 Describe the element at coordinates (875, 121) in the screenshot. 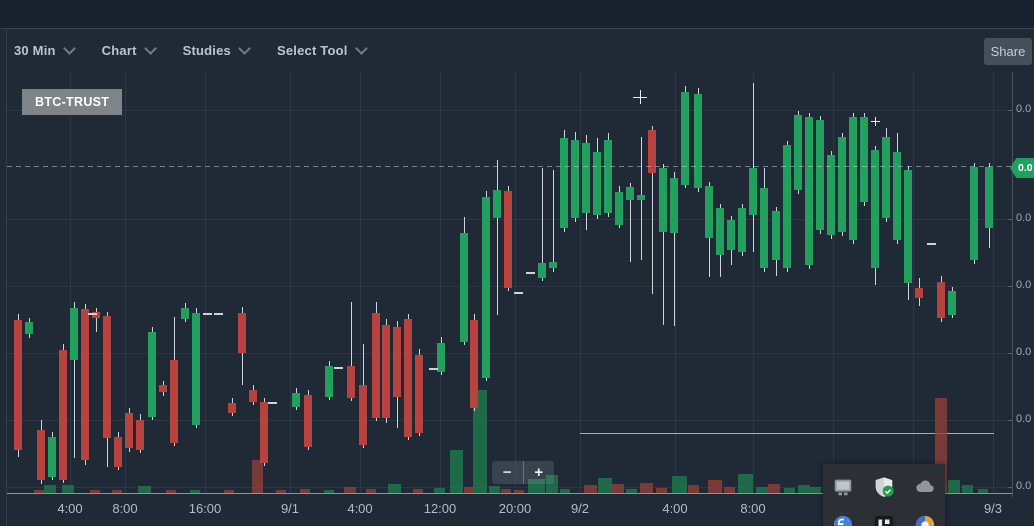

I see `crosshair-marker` at that location.